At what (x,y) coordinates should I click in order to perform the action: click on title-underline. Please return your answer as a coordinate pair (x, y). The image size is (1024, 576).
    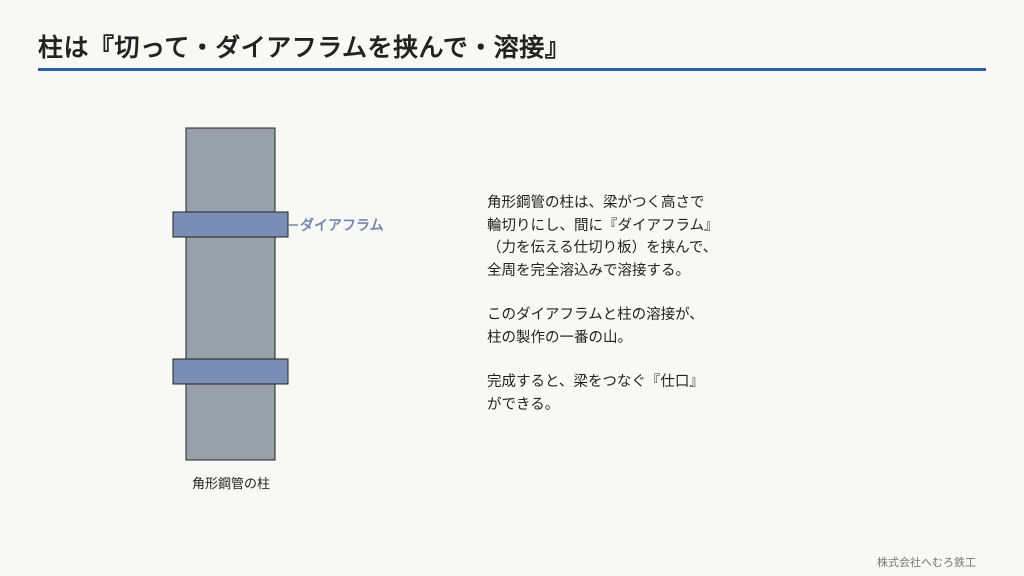
    Looking at the image, I should click on (512, 69).